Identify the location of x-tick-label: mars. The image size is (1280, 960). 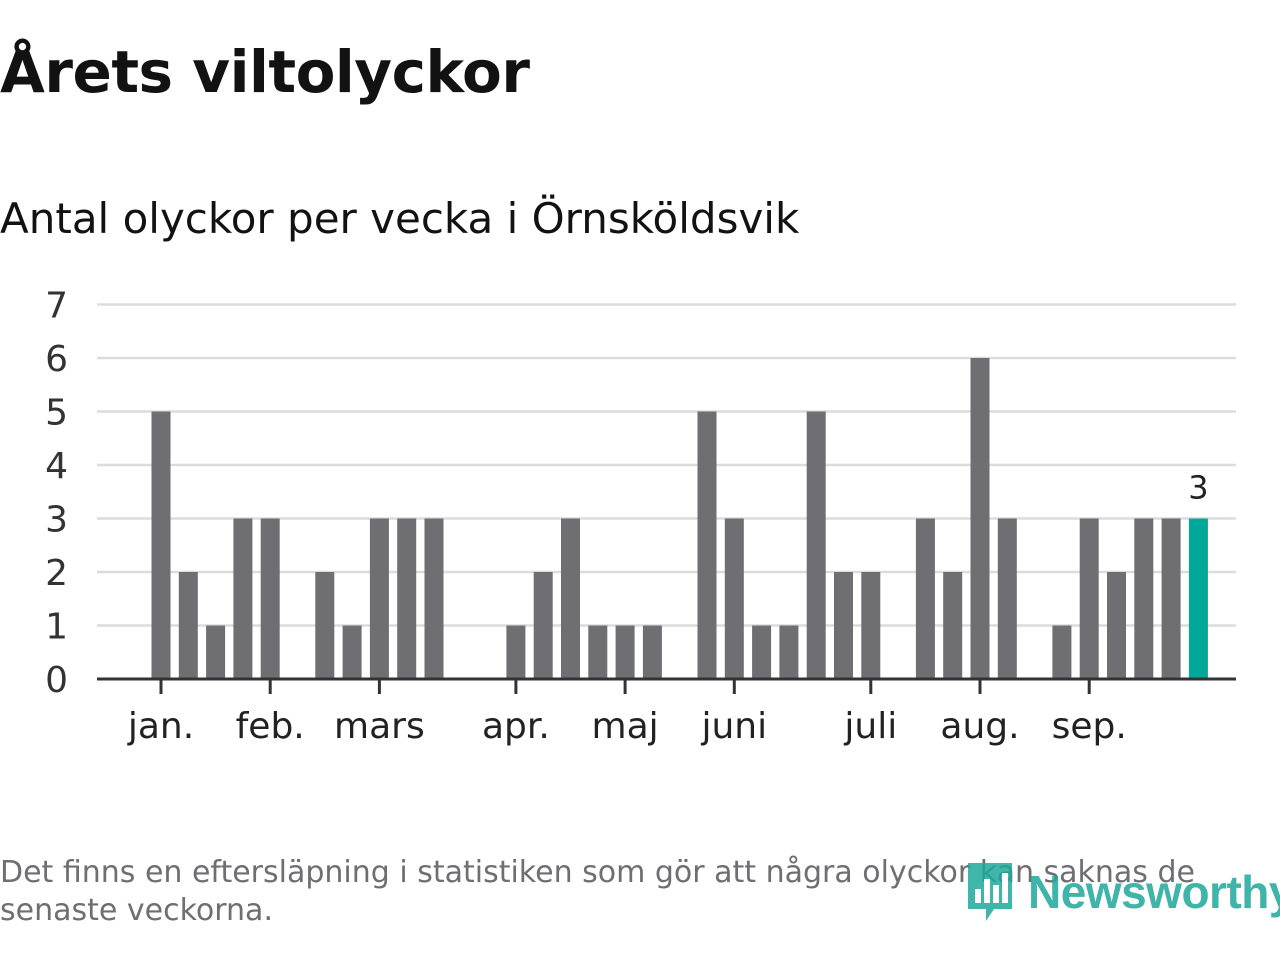
(379, 726).